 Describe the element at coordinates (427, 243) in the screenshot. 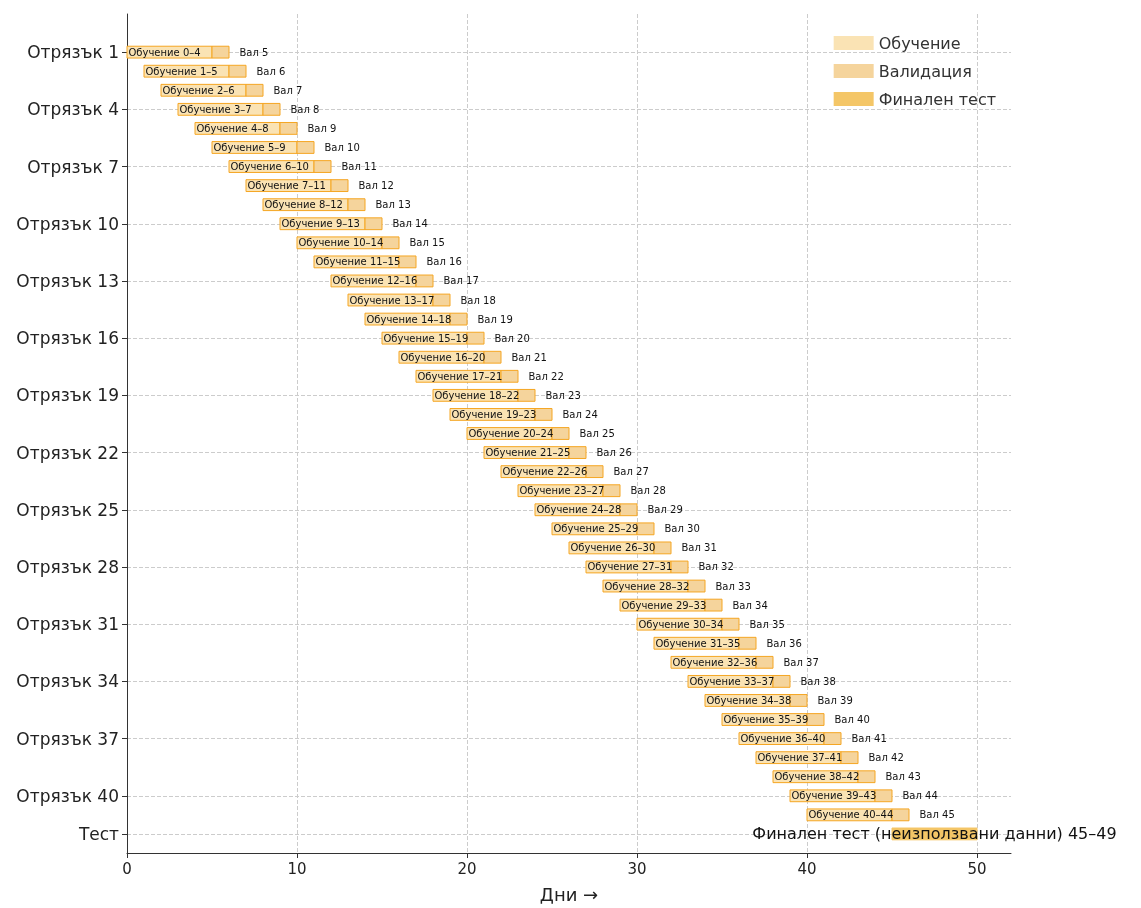

I see `data-label: Вал 15` at that location.